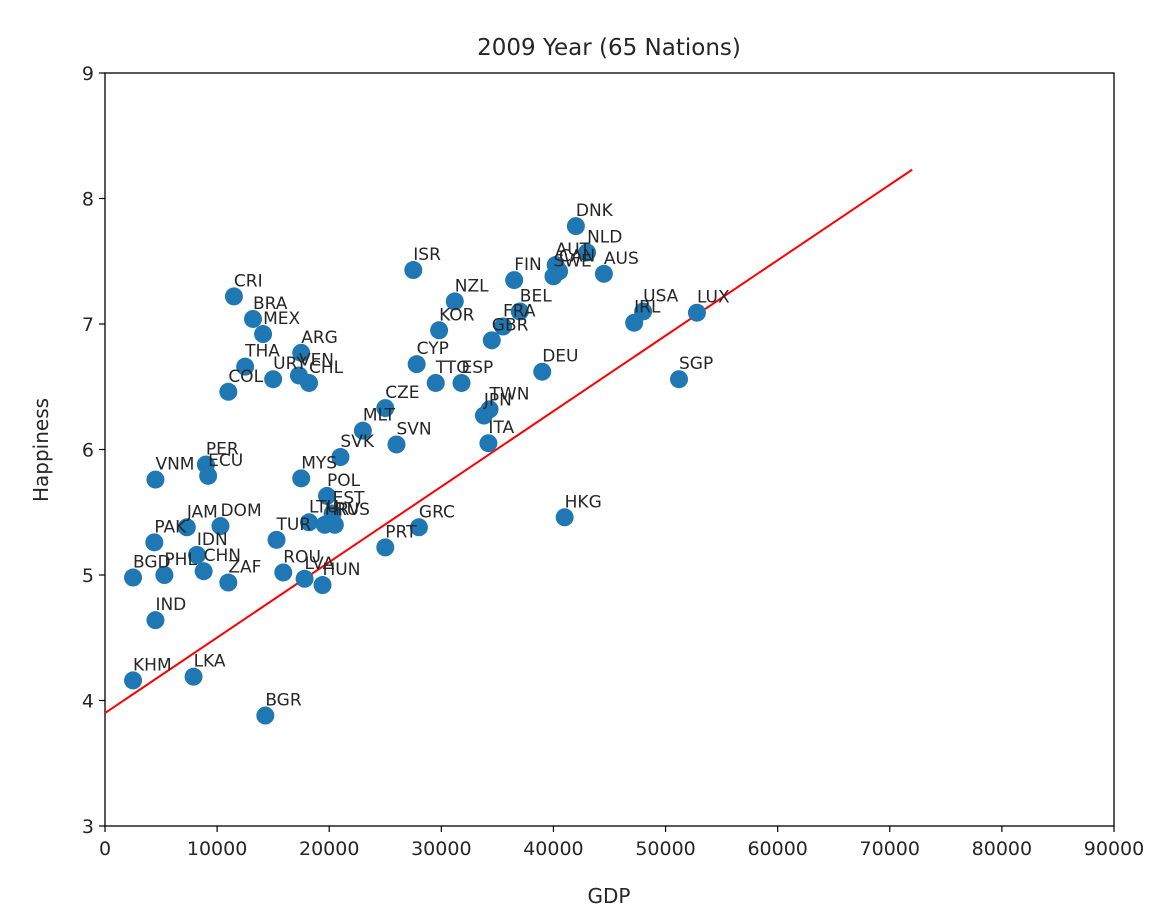  Describe the element at coordinates (170, 527) in the screenshot. I see `data-label-pak: PAK` at that location.